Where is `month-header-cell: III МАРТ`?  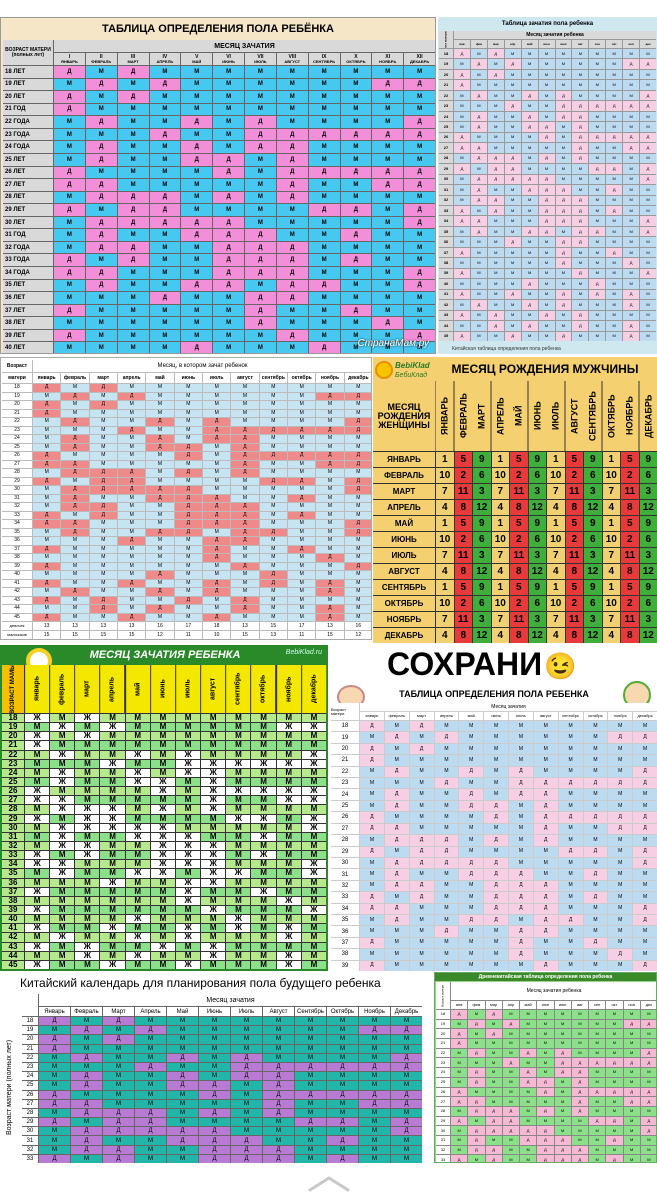 month-header-cell: III МАРТ is located at coordinates (133, 59).